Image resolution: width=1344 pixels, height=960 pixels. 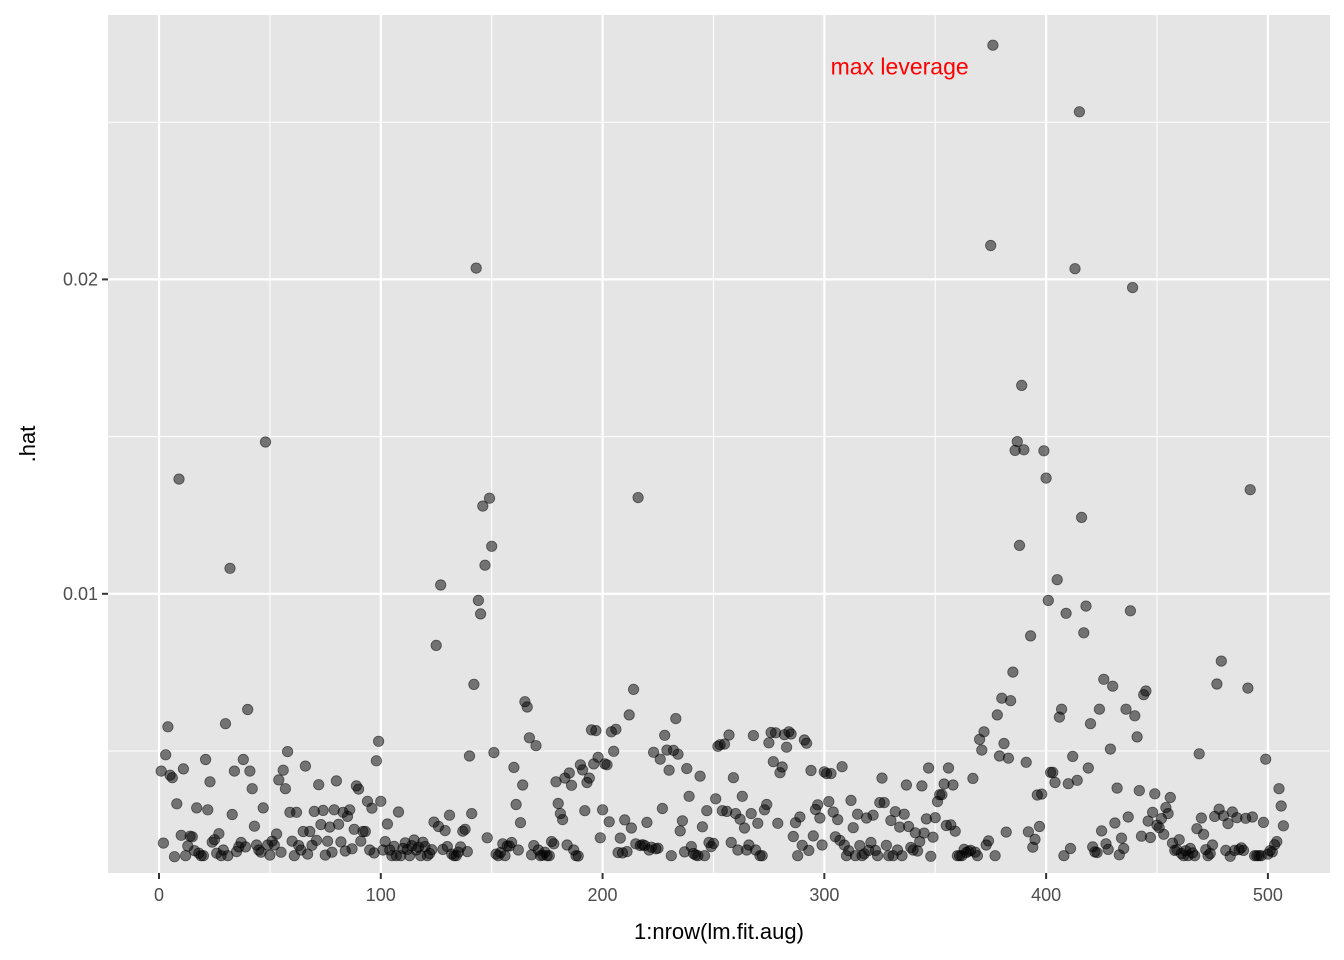 What do you see at coordinates (1268, 895) in the screenshot?
I see `x-tick-label: 500` at bounding box center [1268, 895].